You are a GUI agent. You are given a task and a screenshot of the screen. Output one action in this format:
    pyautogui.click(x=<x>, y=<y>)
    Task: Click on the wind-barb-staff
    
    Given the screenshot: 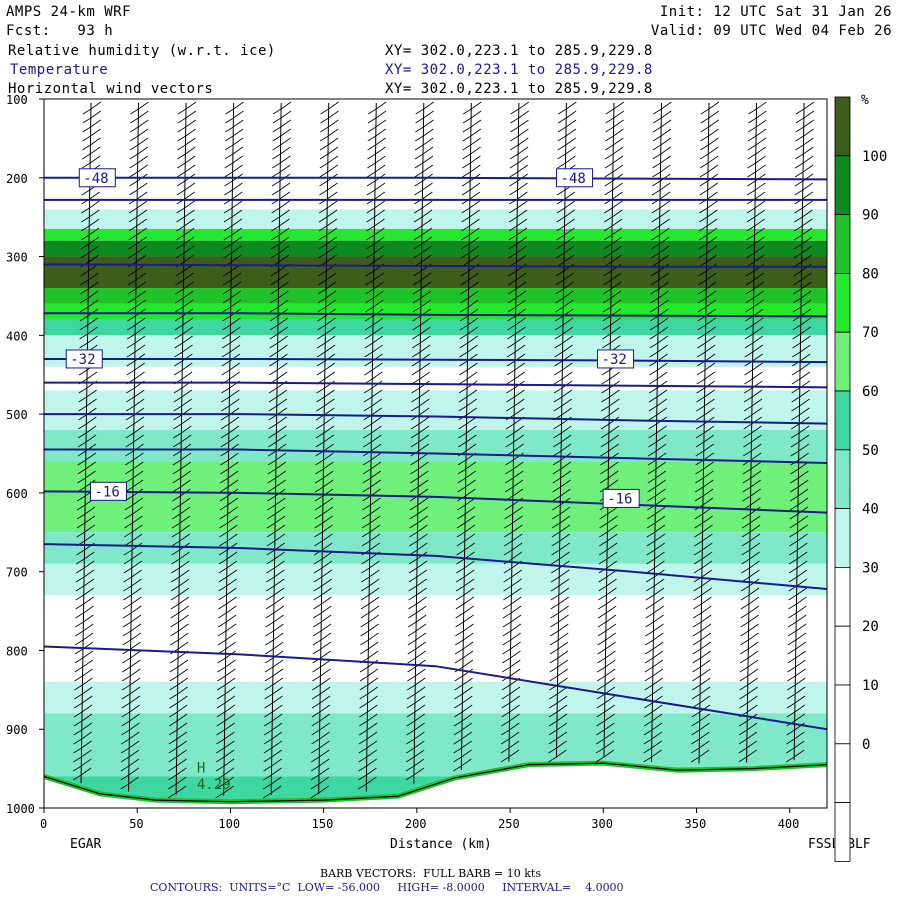 What is the action you would take?
    pyautogui.click(x=371, y=447)
    